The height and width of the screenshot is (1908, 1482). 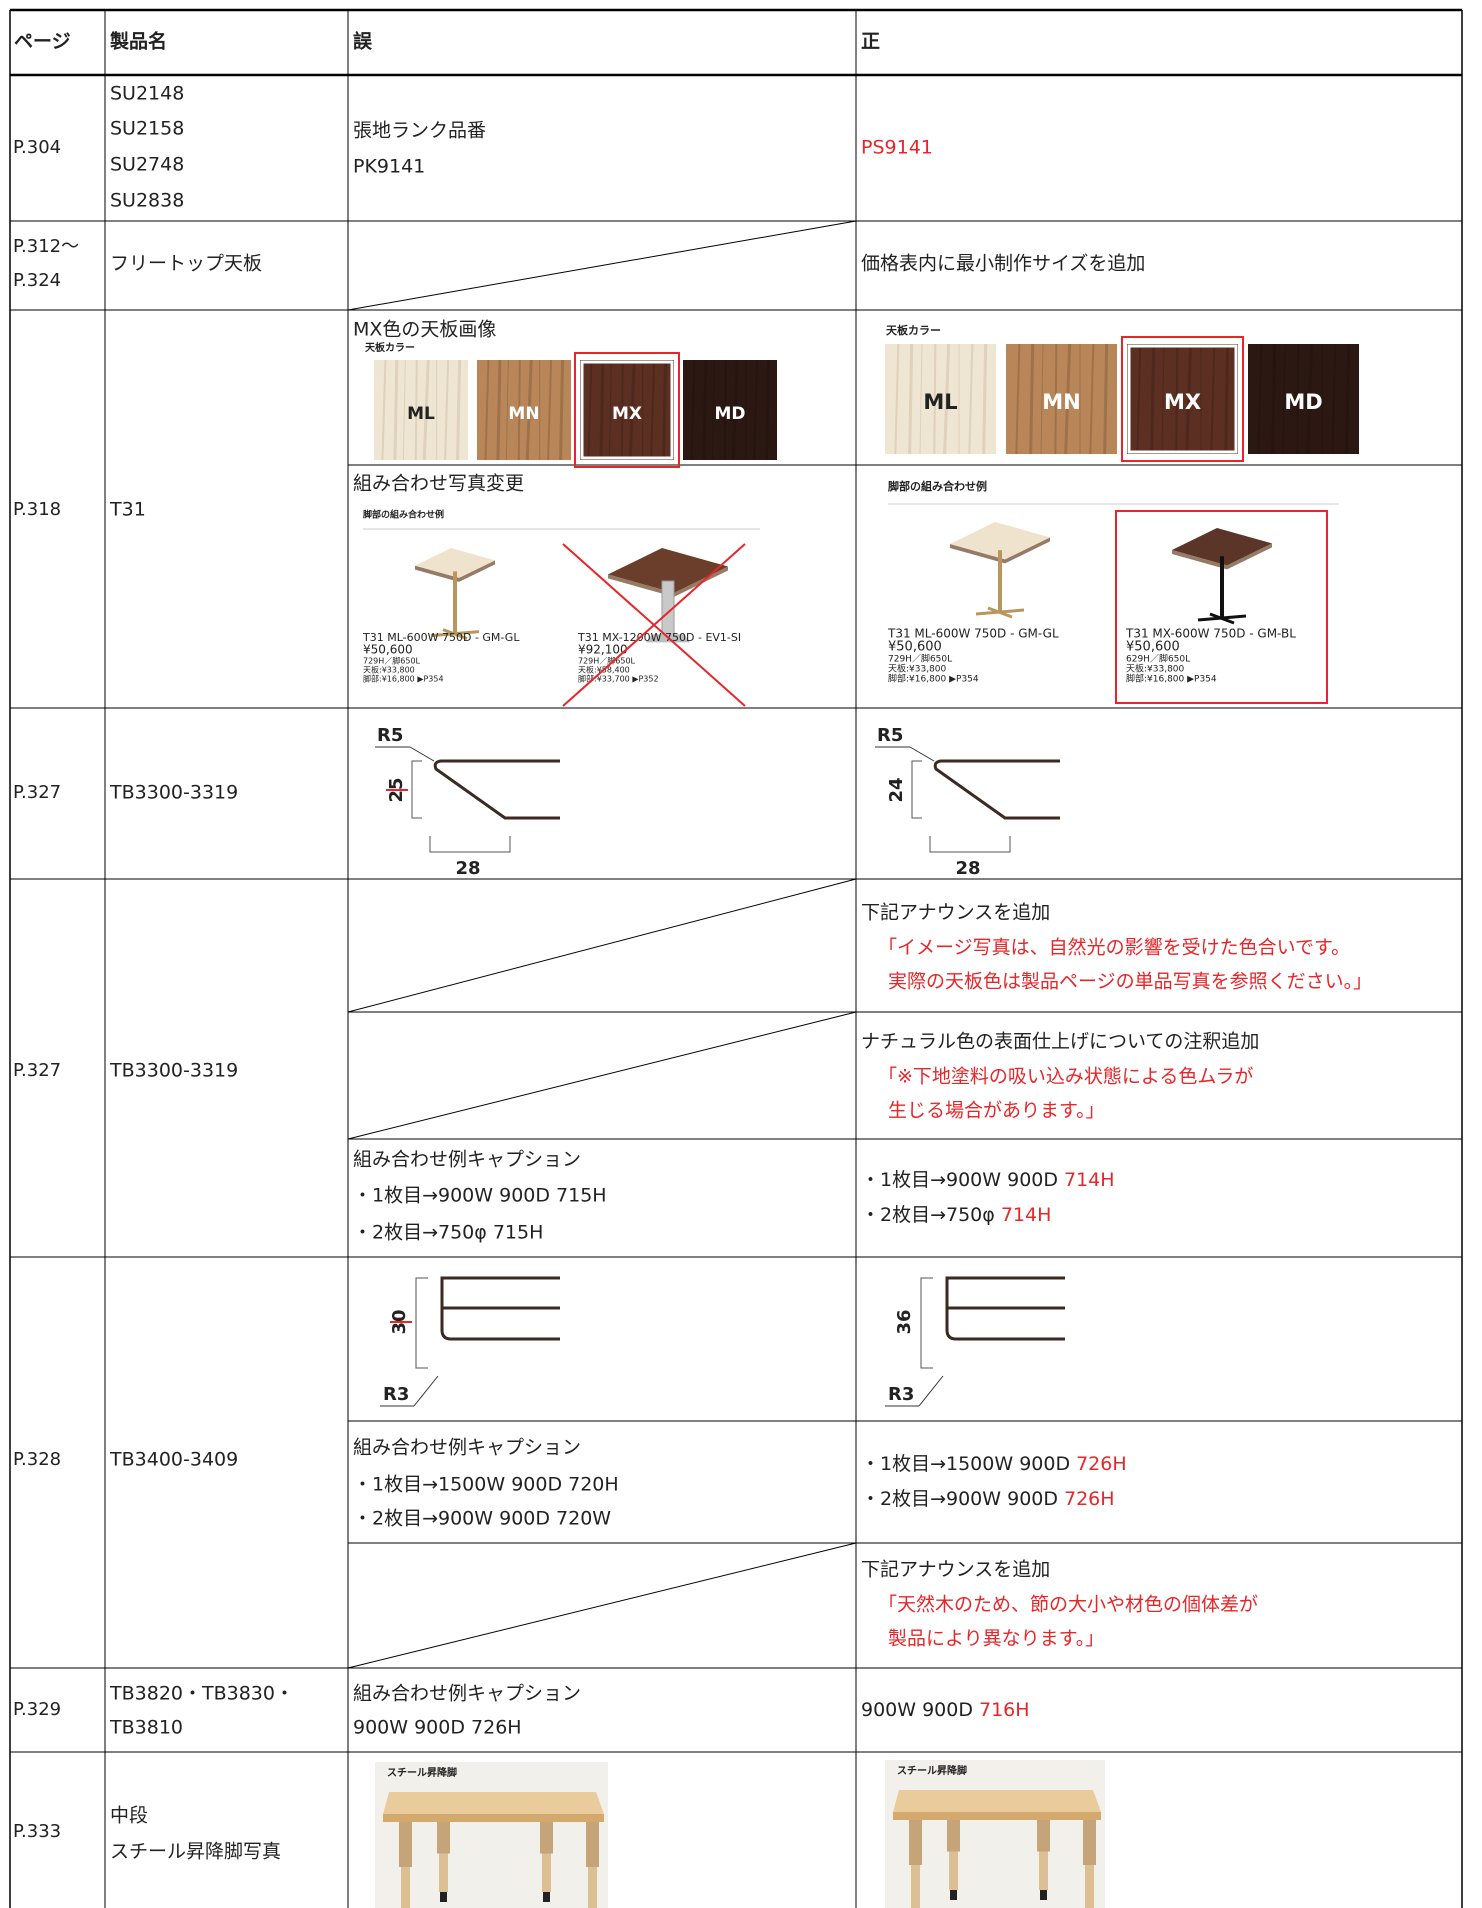 What do you see at coordinates (480, 1196) in the screenshot?
I see `cell-text: ・1枚目→900W 900D 715H` at bounding box center [480, 1196].